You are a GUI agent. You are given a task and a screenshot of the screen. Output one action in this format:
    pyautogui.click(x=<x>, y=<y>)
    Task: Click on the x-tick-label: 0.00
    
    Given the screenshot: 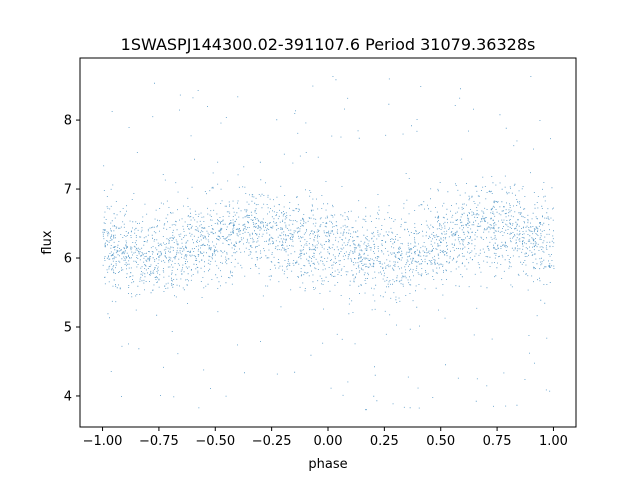 What is the action you would take?
    pyautogui.click(x=328, y=441)
    